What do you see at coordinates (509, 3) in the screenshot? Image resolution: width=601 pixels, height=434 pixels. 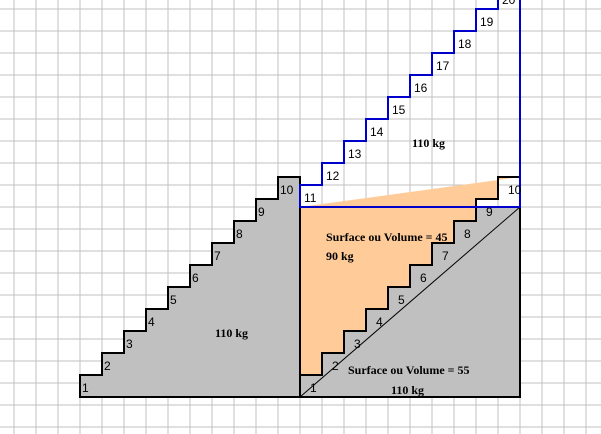 I see `upper-step-20: 20` at bounding box center [509, 3].